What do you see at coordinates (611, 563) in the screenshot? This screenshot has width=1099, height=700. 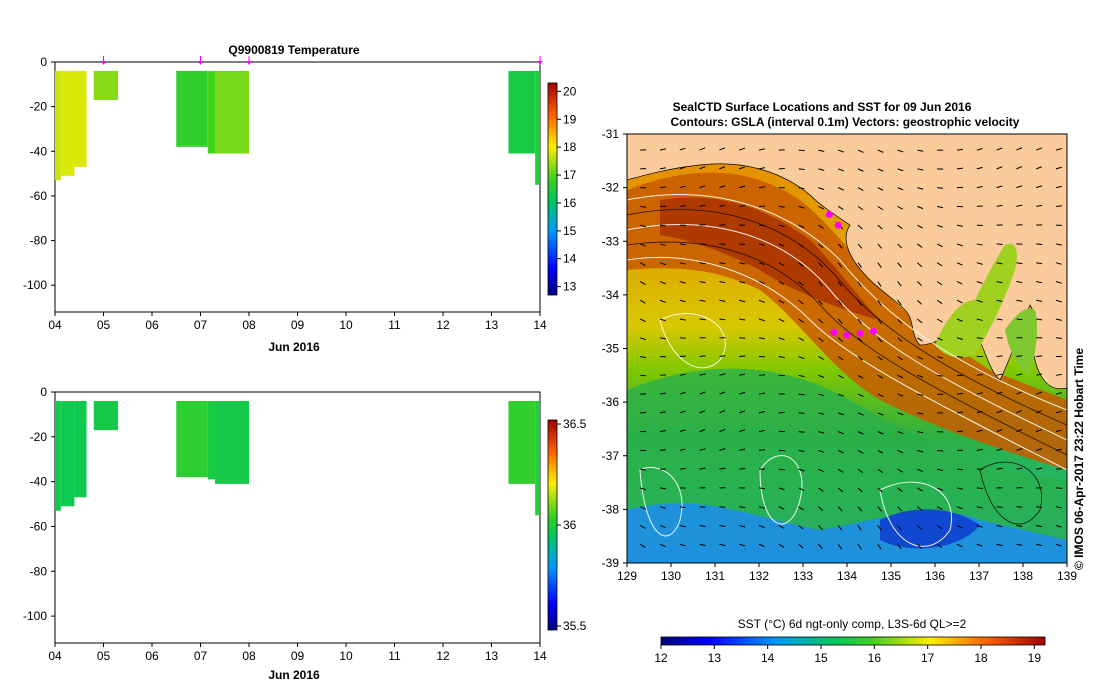 I see `map-y-tick-label: -39` at bounding box center [611, 563].